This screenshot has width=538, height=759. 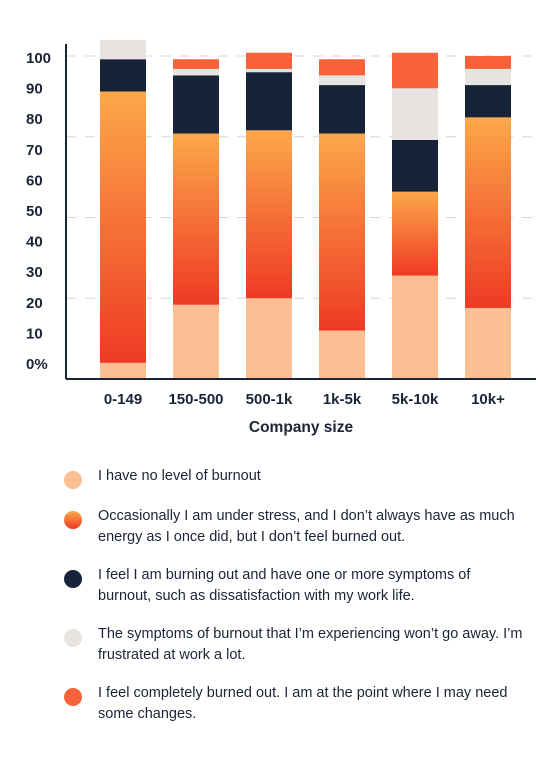 I want to click on y-tick-label: 40, so click(x=34, y=242).